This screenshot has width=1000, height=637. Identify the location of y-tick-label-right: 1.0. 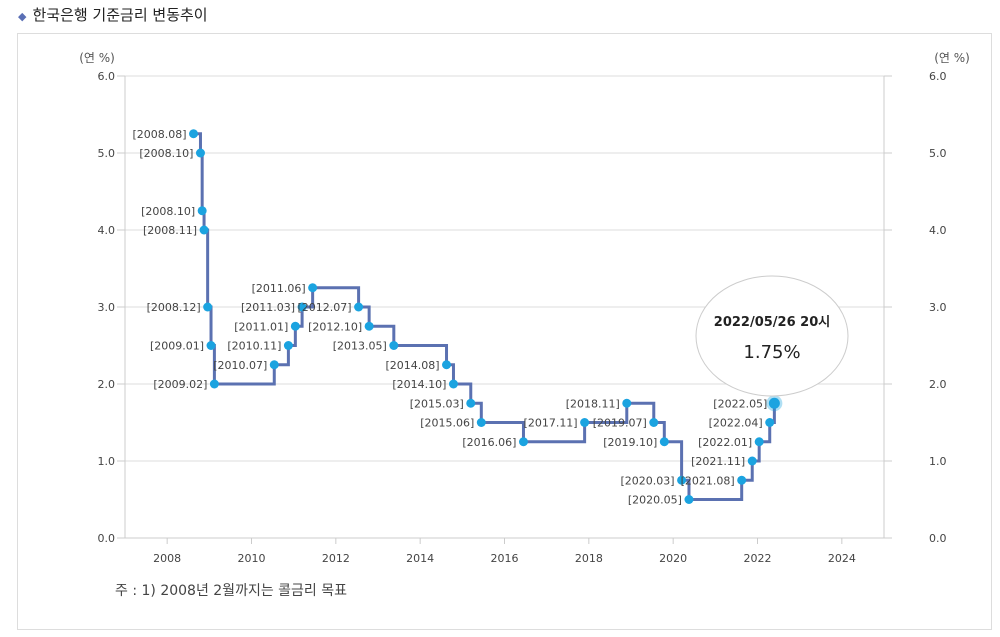
(938, 461).